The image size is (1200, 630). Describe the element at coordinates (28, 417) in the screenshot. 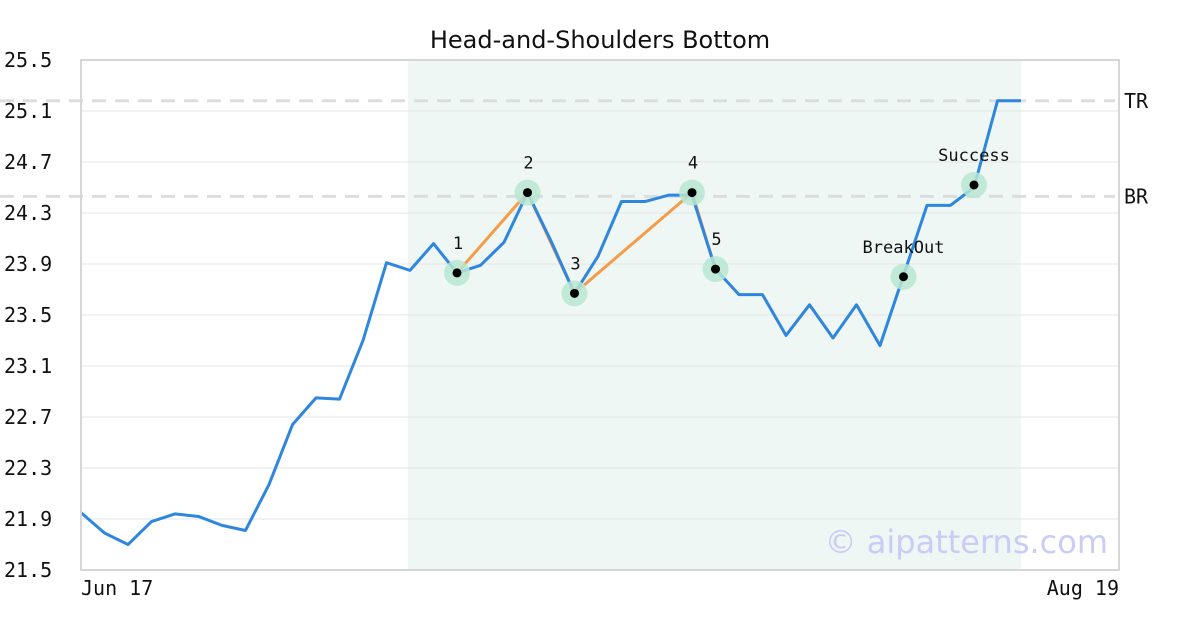

I see `y-tick-label: 22.7` at that location.